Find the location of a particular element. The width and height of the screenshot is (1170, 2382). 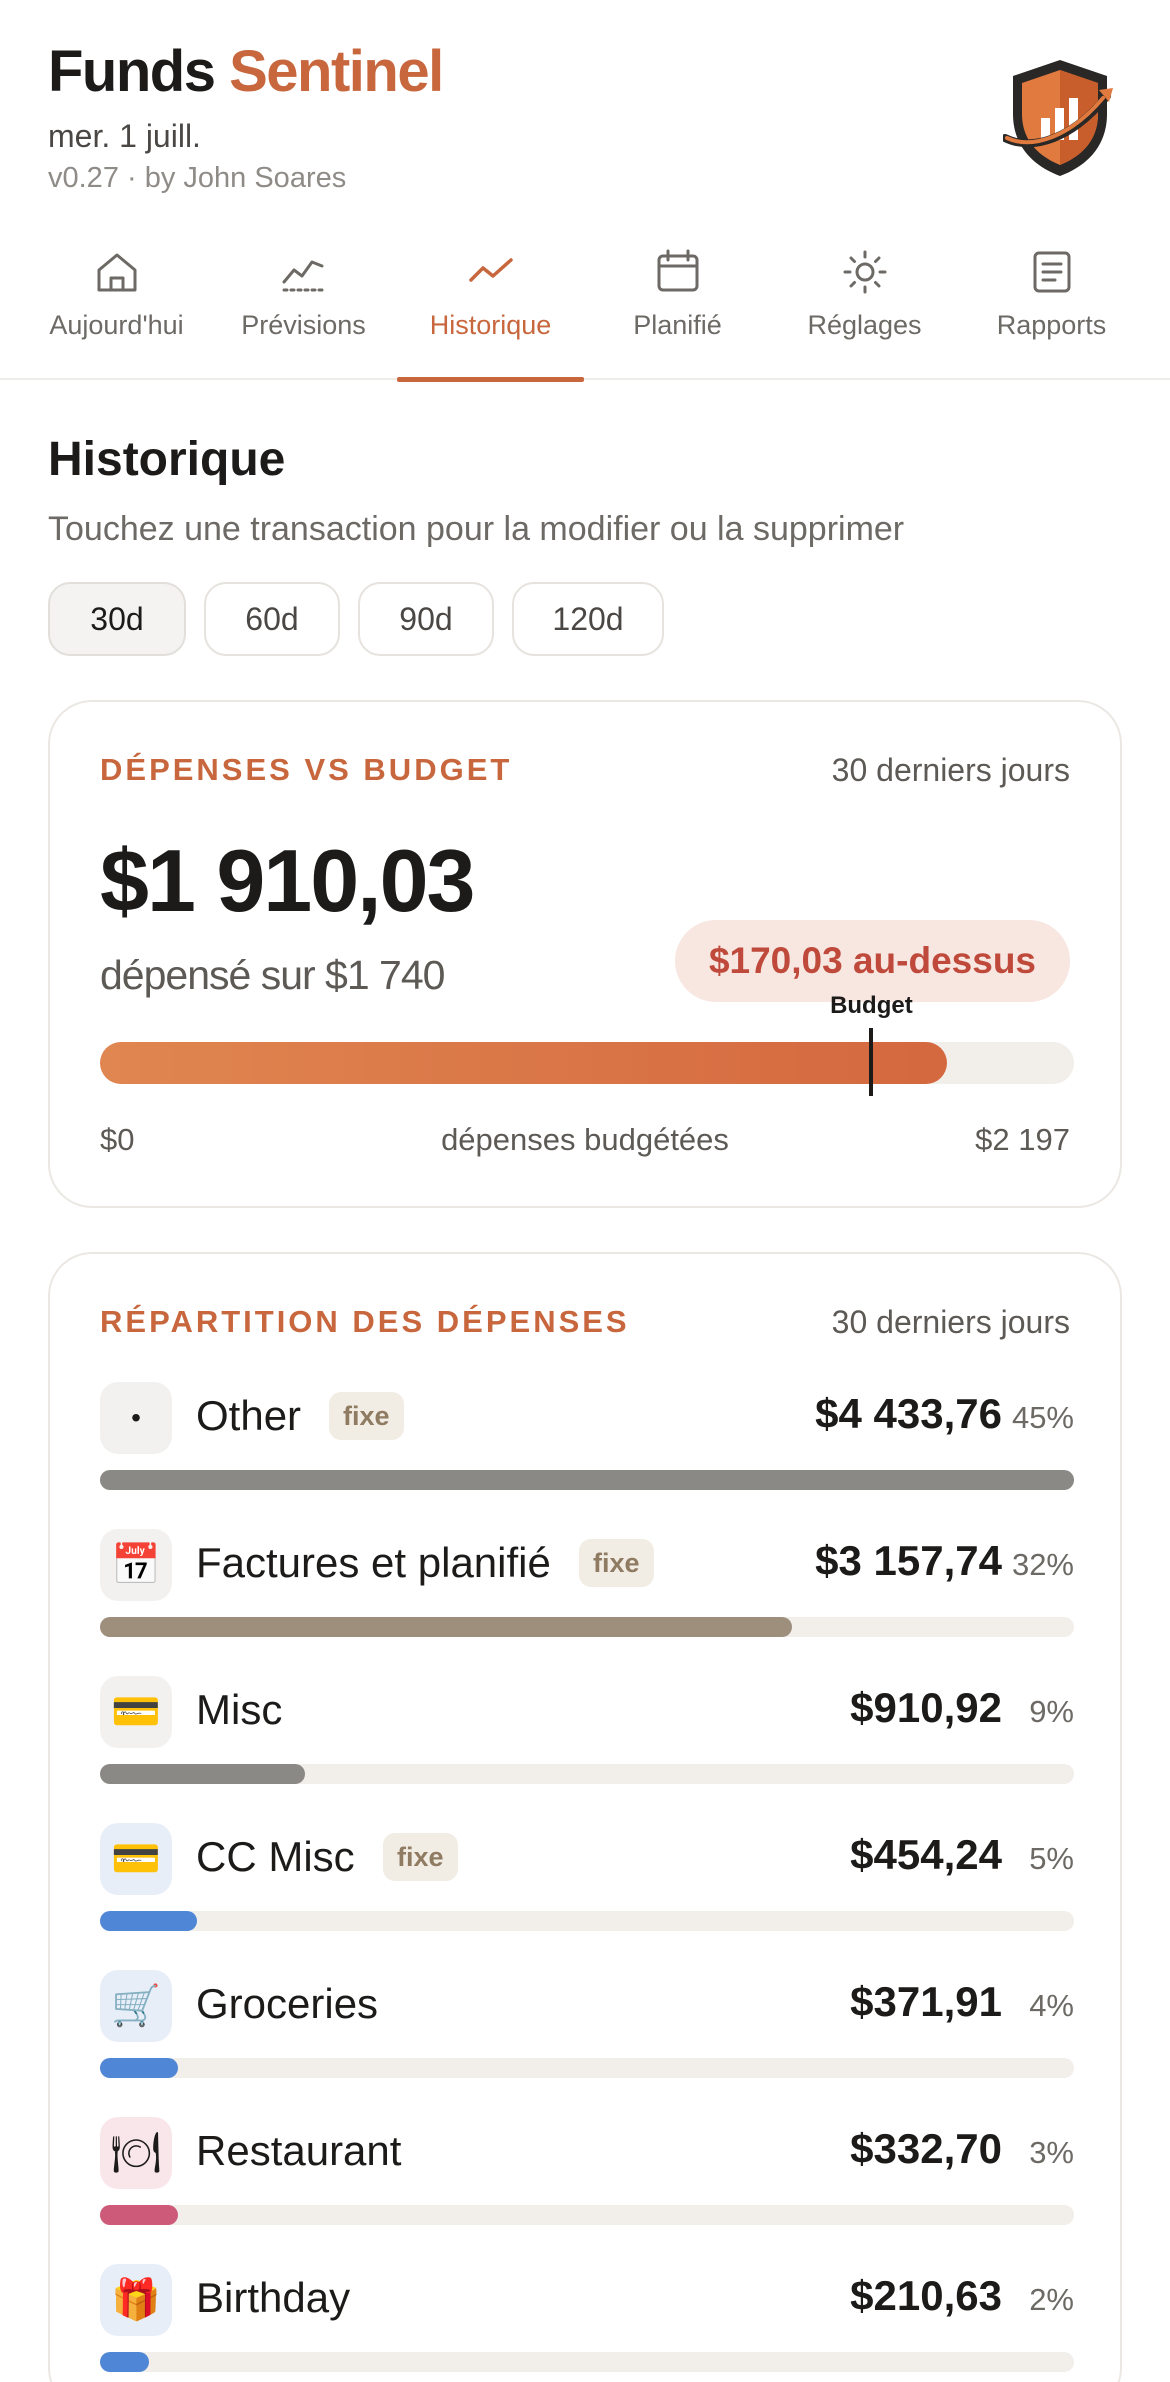

sun-gear-icon is located at coordinates (864, 272).